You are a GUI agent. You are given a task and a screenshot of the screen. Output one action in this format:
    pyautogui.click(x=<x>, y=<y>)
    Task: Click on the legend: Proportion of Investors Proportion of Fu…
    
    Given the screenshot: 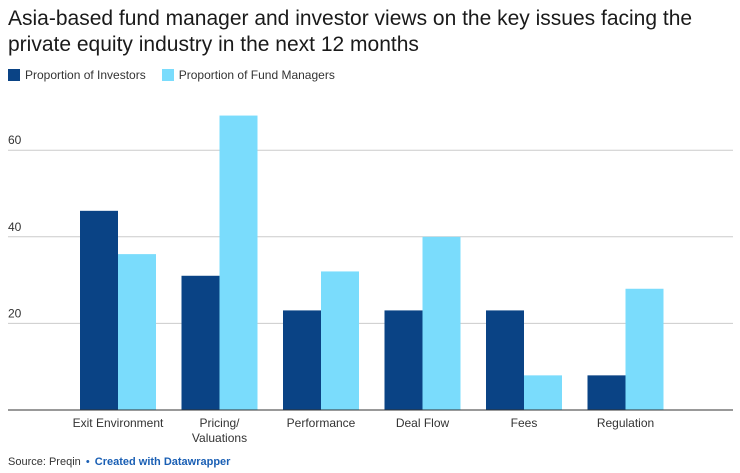 What is the action you would take?
    pyautogui.click(x=179, y=75)
    